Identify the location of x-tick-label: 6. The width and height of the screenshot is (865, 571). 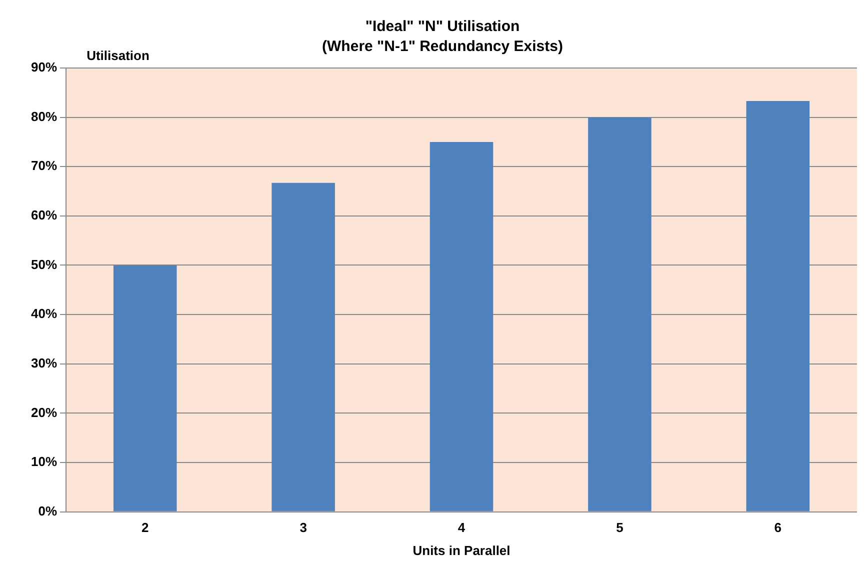
(778, 528).